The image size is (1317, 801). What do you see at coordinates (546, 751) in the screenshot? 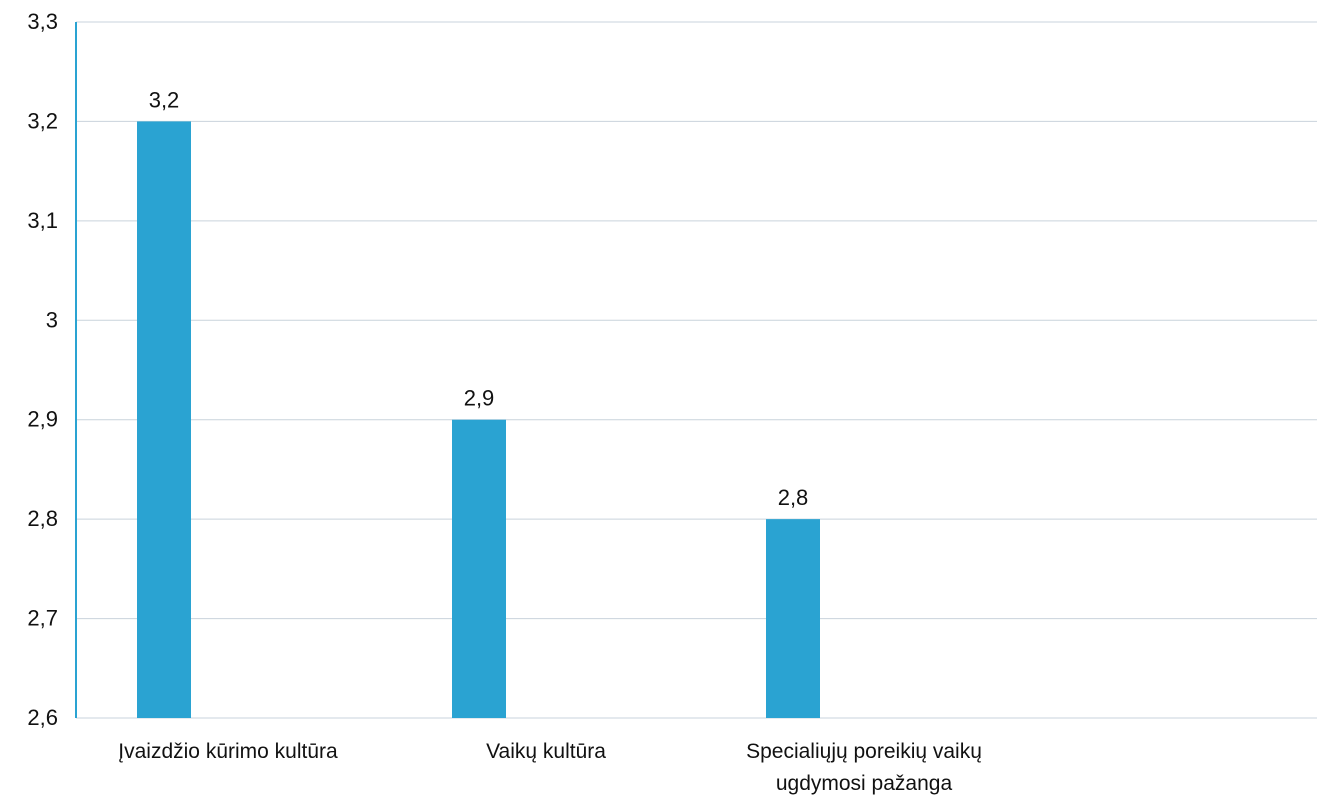
I see `x-category-label: Vaikų kultūra` at bounding box center [546, 751].